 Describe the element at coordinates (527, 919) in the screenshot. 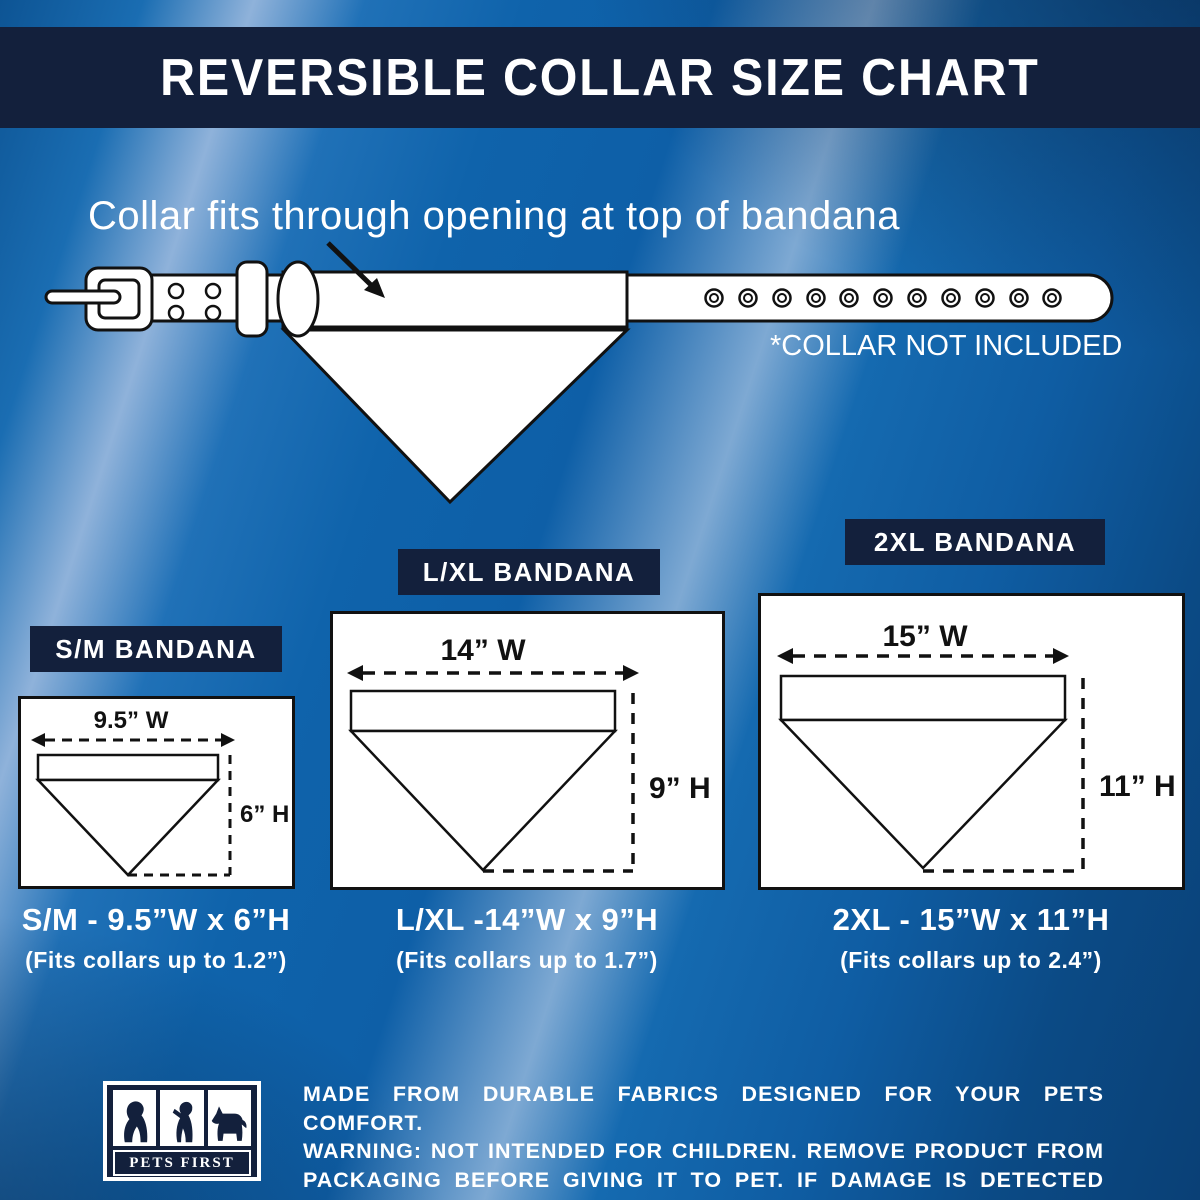

I see `lxl-size-text: L/XL -14”W x 9”H` at that location.